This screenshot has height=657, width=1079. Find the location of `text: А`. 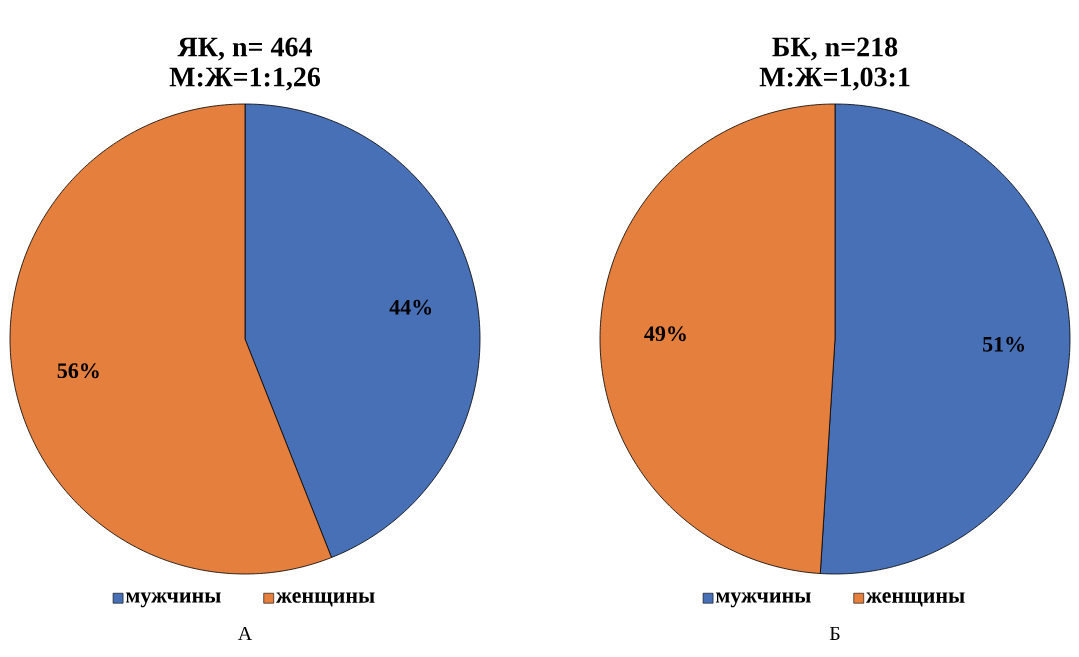

text: А is located at coordinates (245, 633).